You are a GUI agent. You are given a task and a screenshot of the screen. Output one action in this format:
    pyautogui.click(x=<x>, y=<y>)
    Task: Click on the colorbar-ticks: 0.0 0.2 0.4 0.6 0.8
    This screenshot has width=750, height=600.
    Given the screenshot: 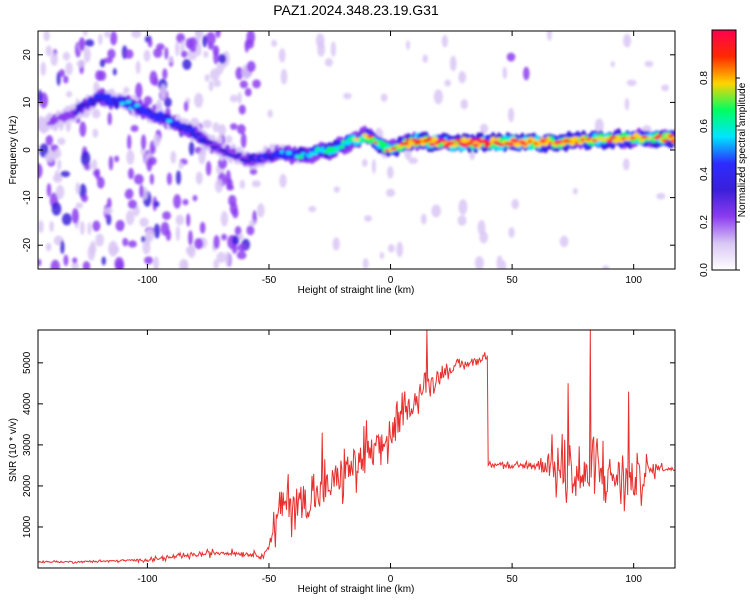 What is the action you would take?
    pyautogui.click(x=719, y=153)
    